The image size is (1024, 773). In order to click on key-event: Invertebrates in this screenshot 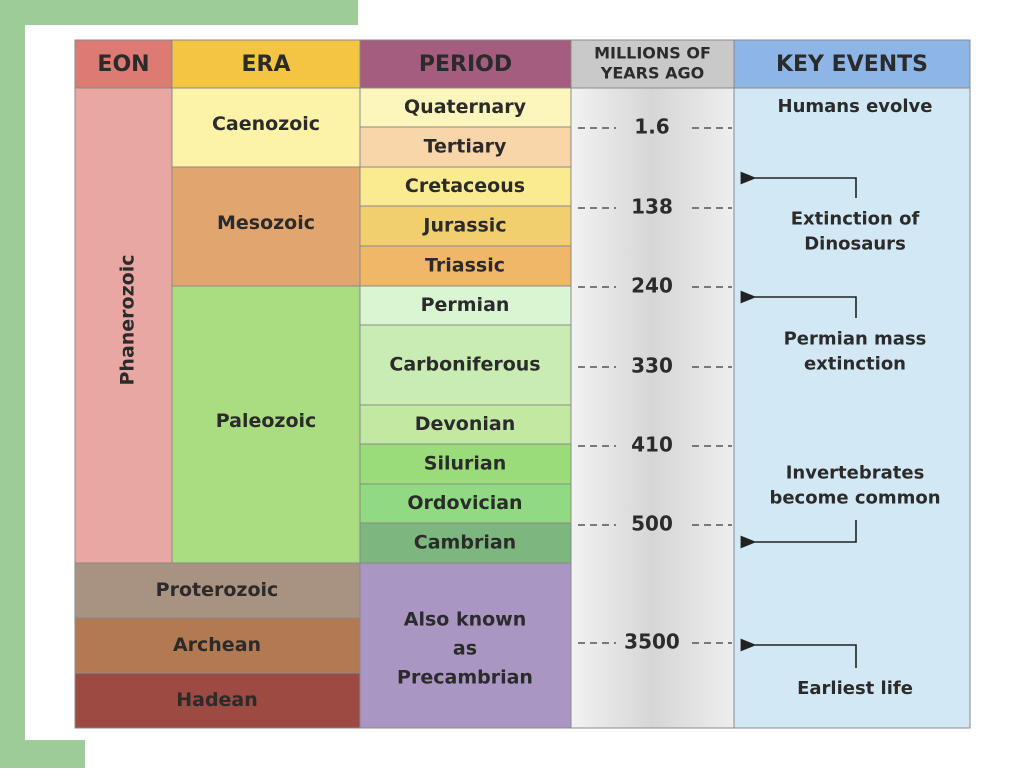, I will do `click(855, 473)`.